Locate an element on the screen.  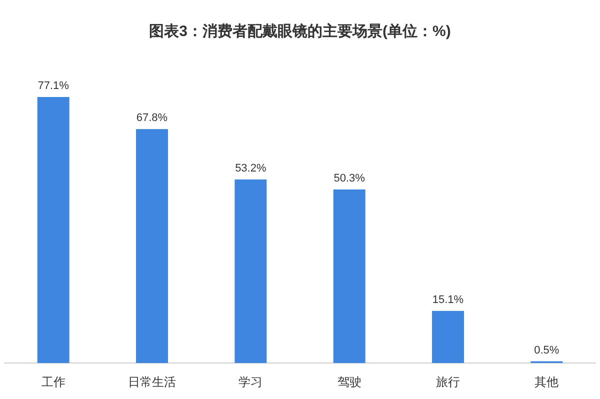
data-label: 67.8% is located at coordinates (152, 118).